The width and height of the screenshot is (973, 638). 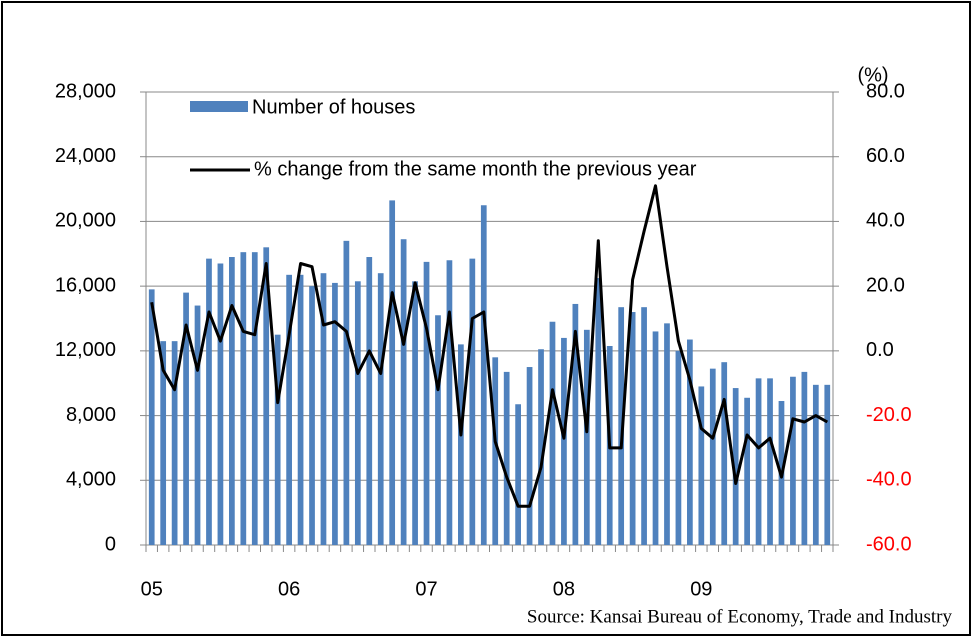 What do you see at coordinates (885, 91) in the screenshot?
I see `y2-tick-label: 80.0` at bounding box center [885, 91].